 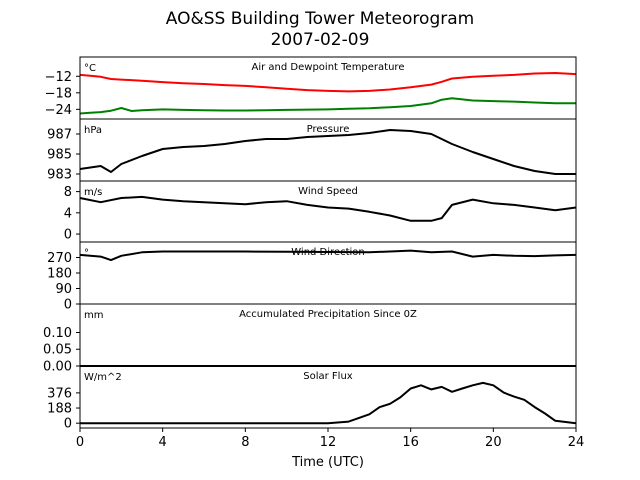 What do you see at coordinates (68, 424) in the screenshot?
I see `y-tick-label-solar-2: 0` at bounding box center [68, 424].